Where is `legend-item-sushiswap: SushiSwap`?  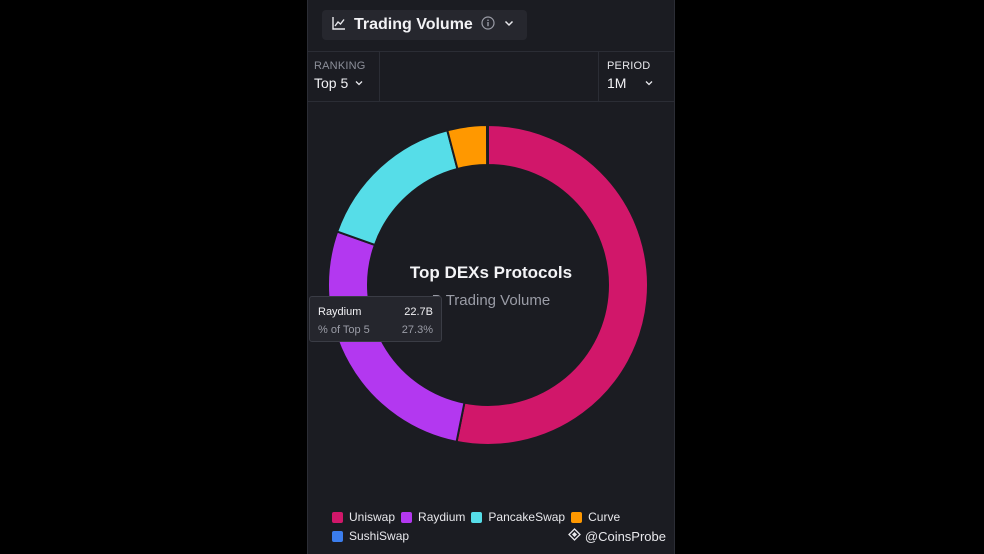
legend-item-sushiswap: SushiSwap is located at coordinates (370, 536).